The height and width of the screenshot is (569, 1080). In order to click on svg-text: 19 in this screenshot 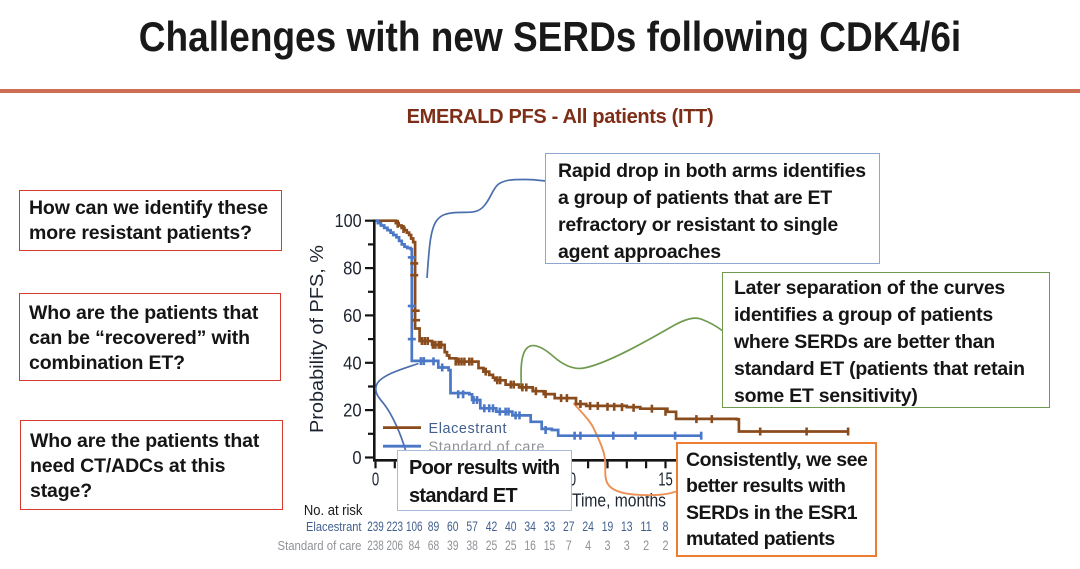, I will do `click(608, 527)`.